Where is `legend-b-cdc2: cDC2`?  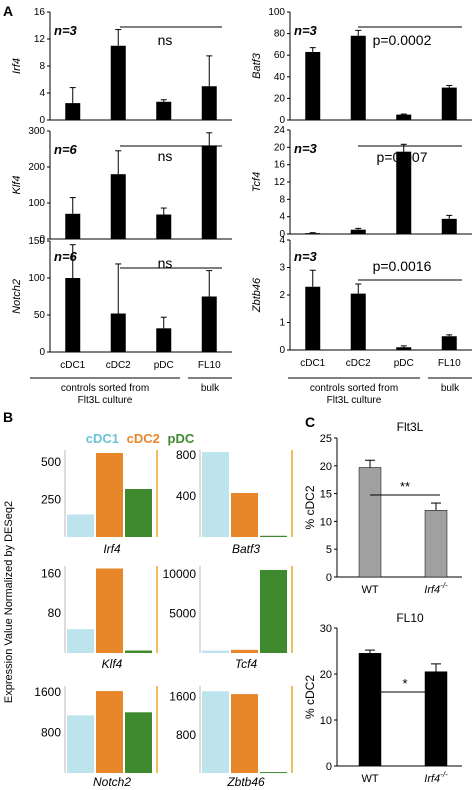
legend-b-cdc2: cDC2 is located at coordinates (143, 438).